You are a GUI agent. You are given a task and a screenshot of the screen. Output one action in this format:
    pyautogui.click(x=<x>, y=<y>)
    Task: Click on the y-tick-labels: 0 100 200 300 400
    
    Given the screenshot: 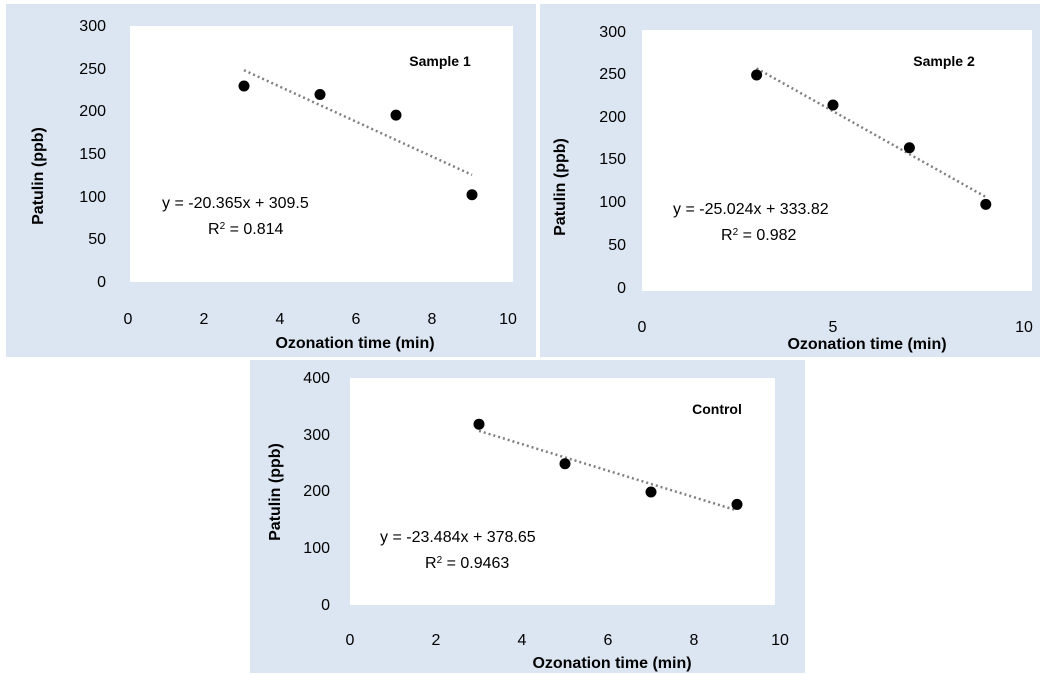 What is the action you would take?
    pyautogui.click(x=316, y=492)
    